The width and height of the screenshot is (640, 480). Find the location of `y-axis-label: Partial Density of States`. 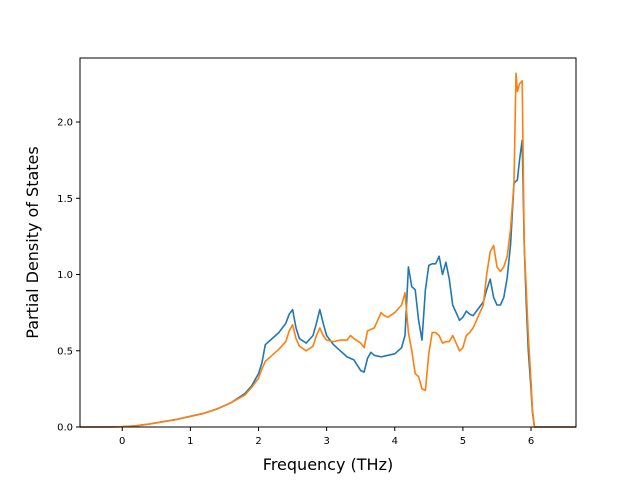

y-axis-label: Partial Density of States is located at coordinates (32, 242).